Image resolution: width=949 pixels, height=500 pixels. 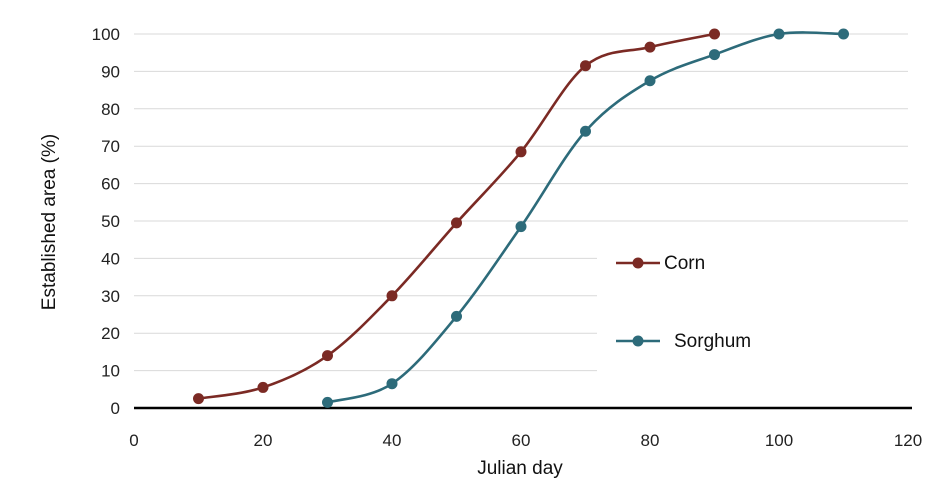 What do you see at coordinates (683, 302) in the screenshot?
I see `legend: Corn Sorghum` at bounding box center [683, 302].